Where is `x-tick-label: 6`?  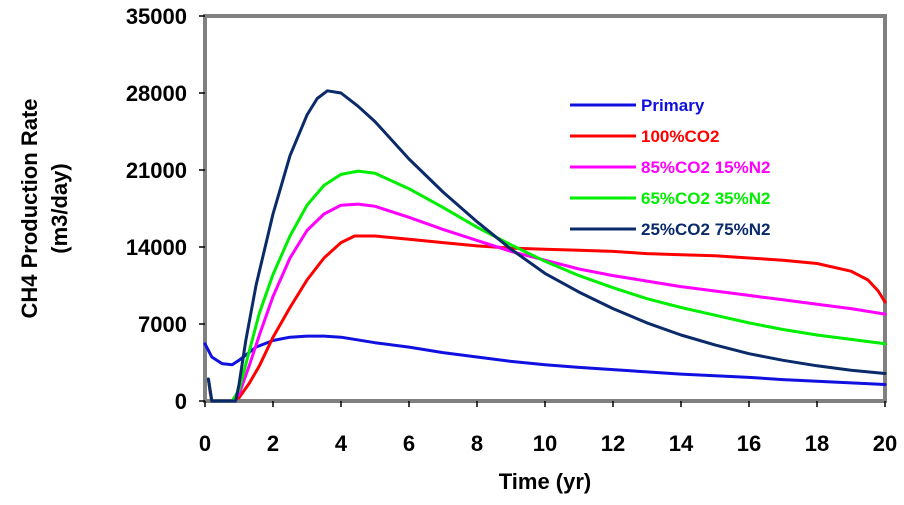
x-tick-label: 6 is located at coordinates (409, 443).